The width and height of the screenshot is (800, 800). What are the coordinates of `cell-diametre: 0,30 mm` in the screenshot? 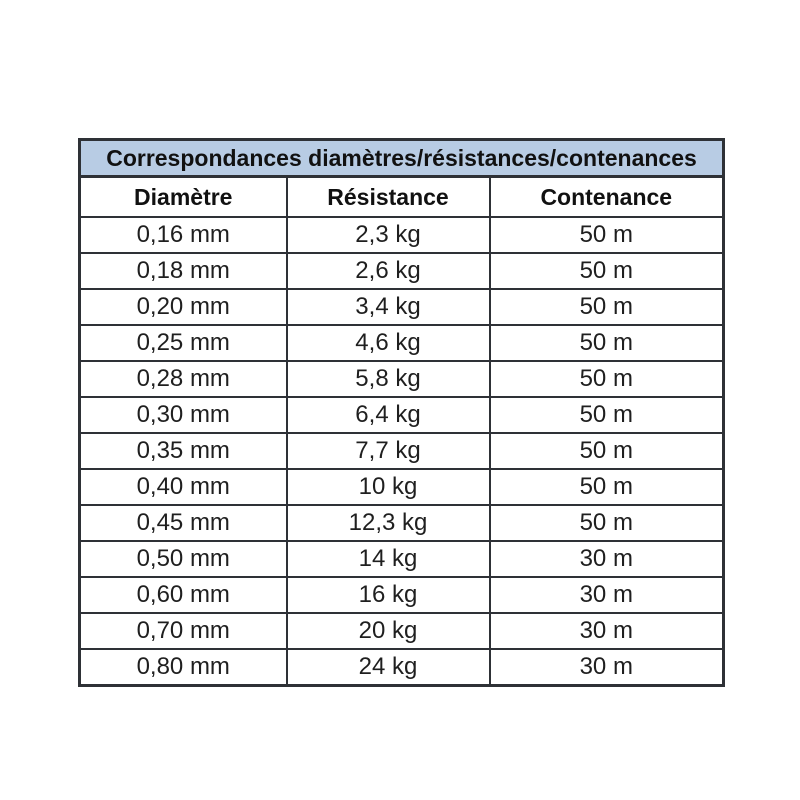 It's located at (183, 415).